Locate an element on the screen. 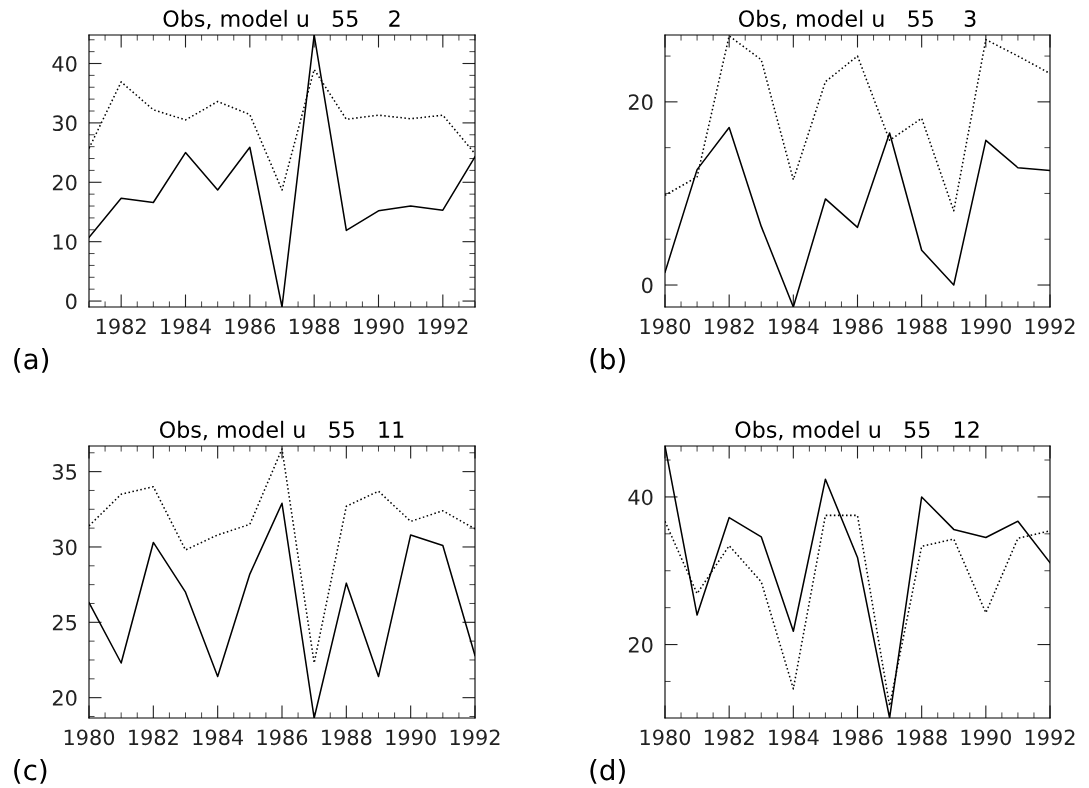 This screenshot has width=1089, height=788. text: (d) is located at coordinates (607, 771).